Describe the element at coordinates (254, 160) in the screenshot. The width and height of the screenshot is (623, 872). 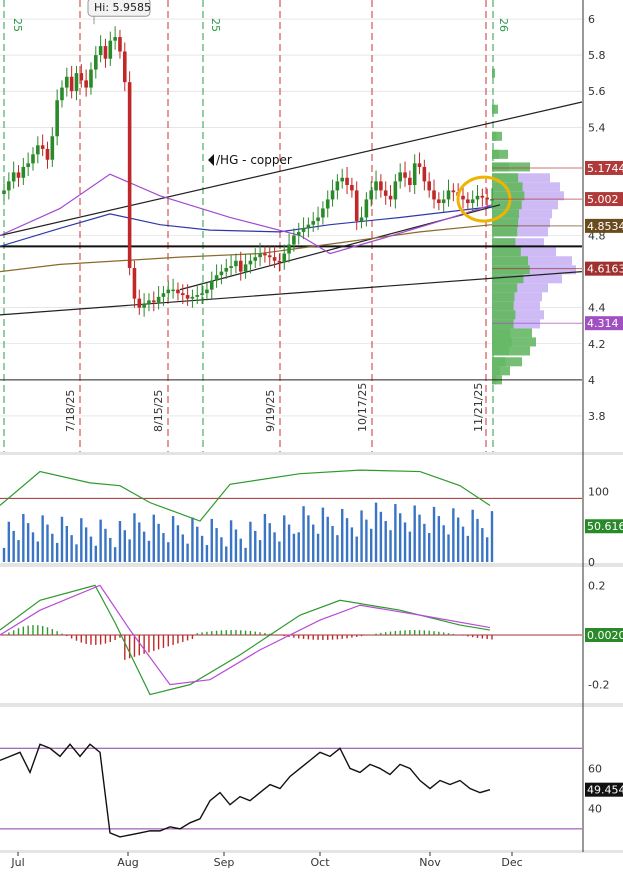
I see `chart-title: /HG - copper` at that location.